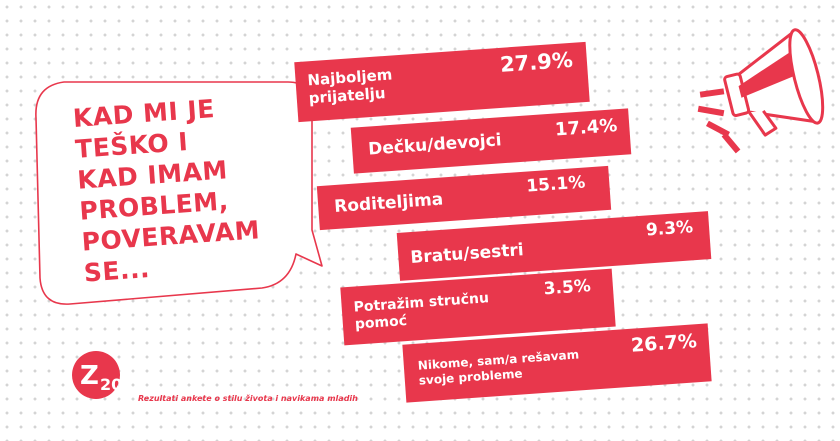 The width and height of the screenshot is (840, 441). What do you see at coordinates (555, 184) in the screenshot?
I see `bar-value: 15.1%` at bounding box center [555, 184].